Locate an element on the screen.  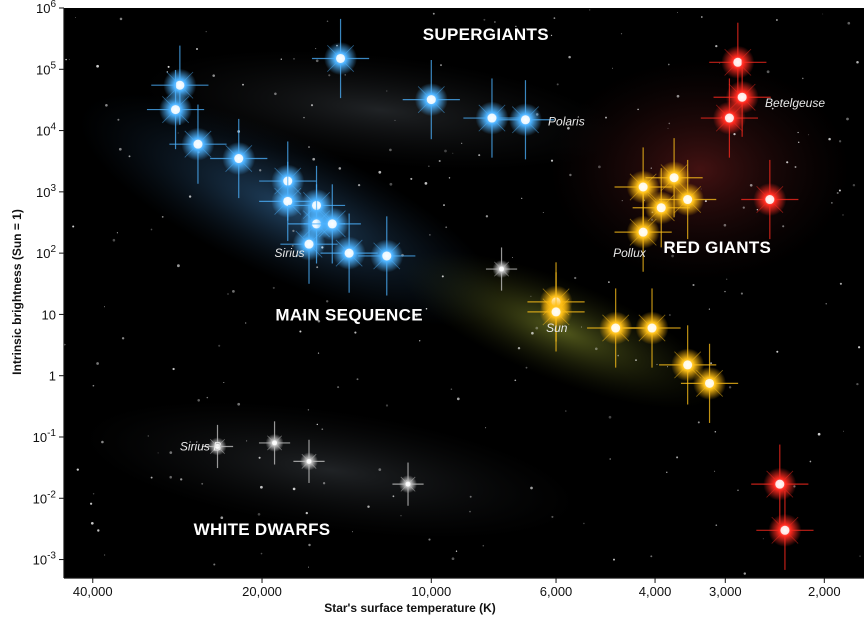
blue-star-point is located at coordinates (175, 109).